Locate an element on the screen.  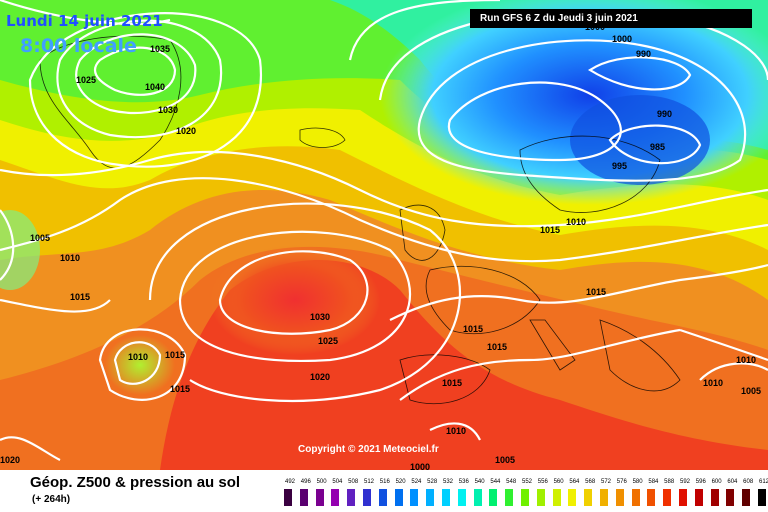
map-time: 8:00 locale is located at coordinates (78, 46).